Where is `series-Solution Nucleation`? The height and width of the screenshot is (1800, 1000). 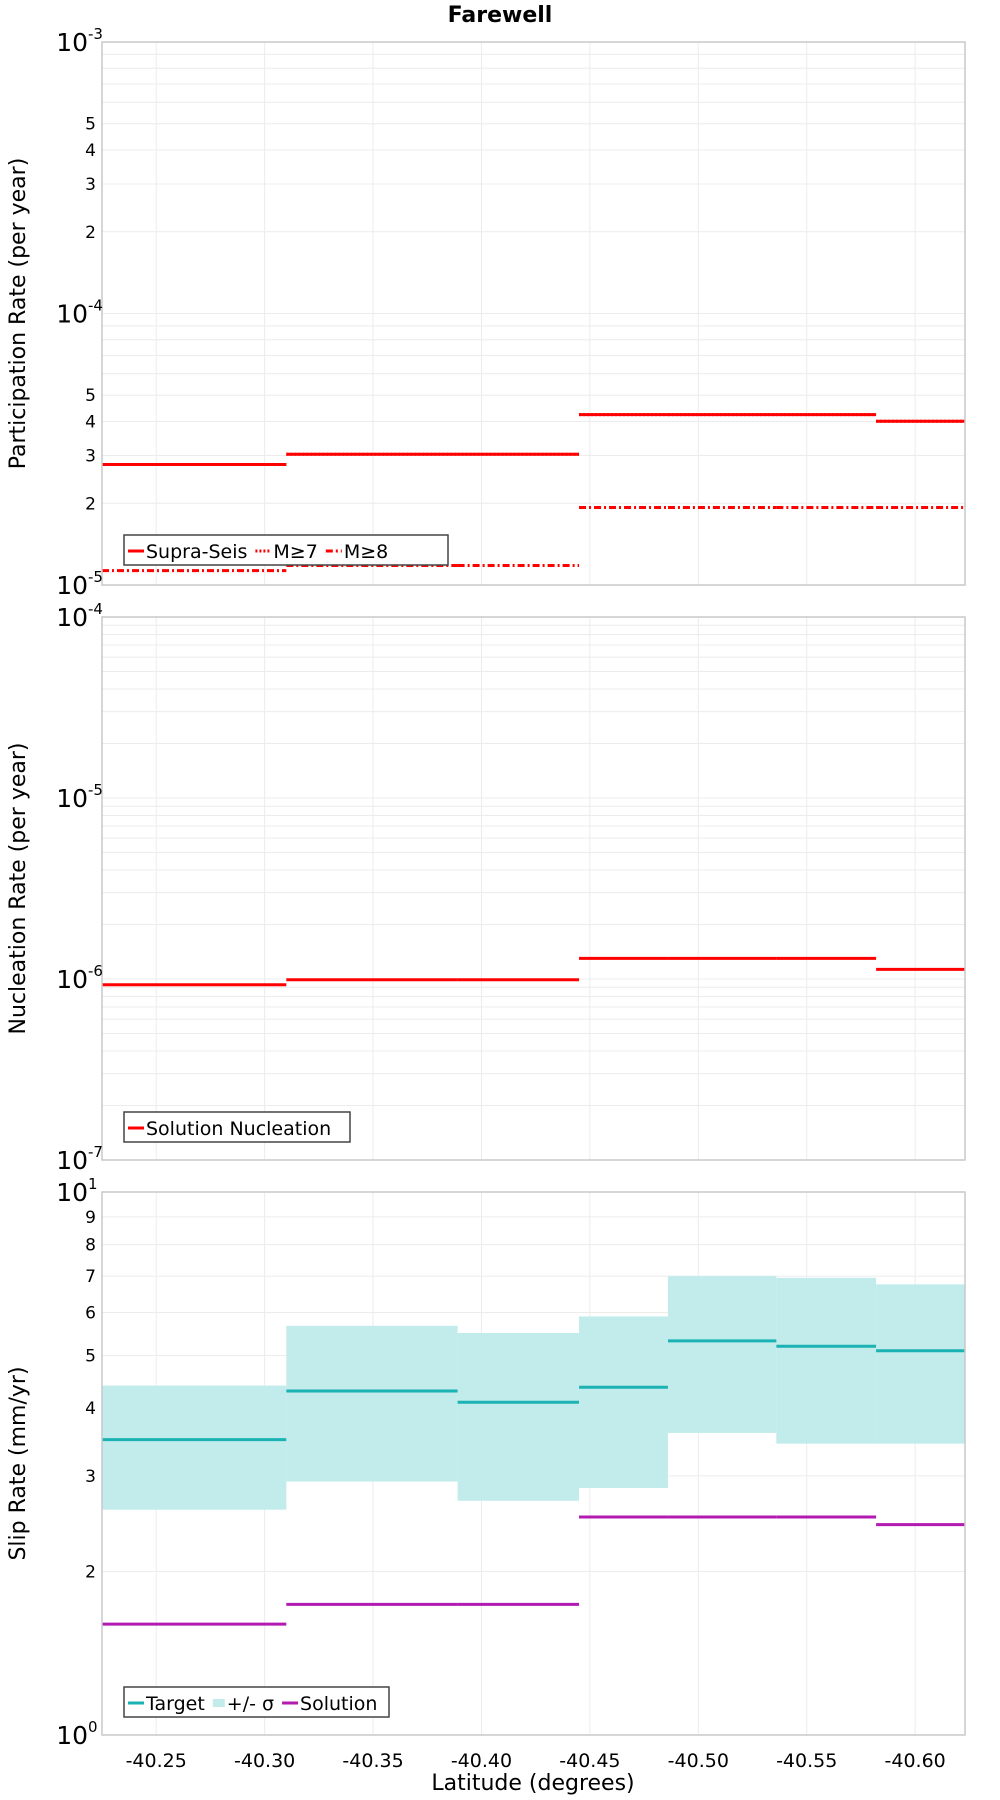 series-Solution Nucleation is located at coordinates (533, 971).